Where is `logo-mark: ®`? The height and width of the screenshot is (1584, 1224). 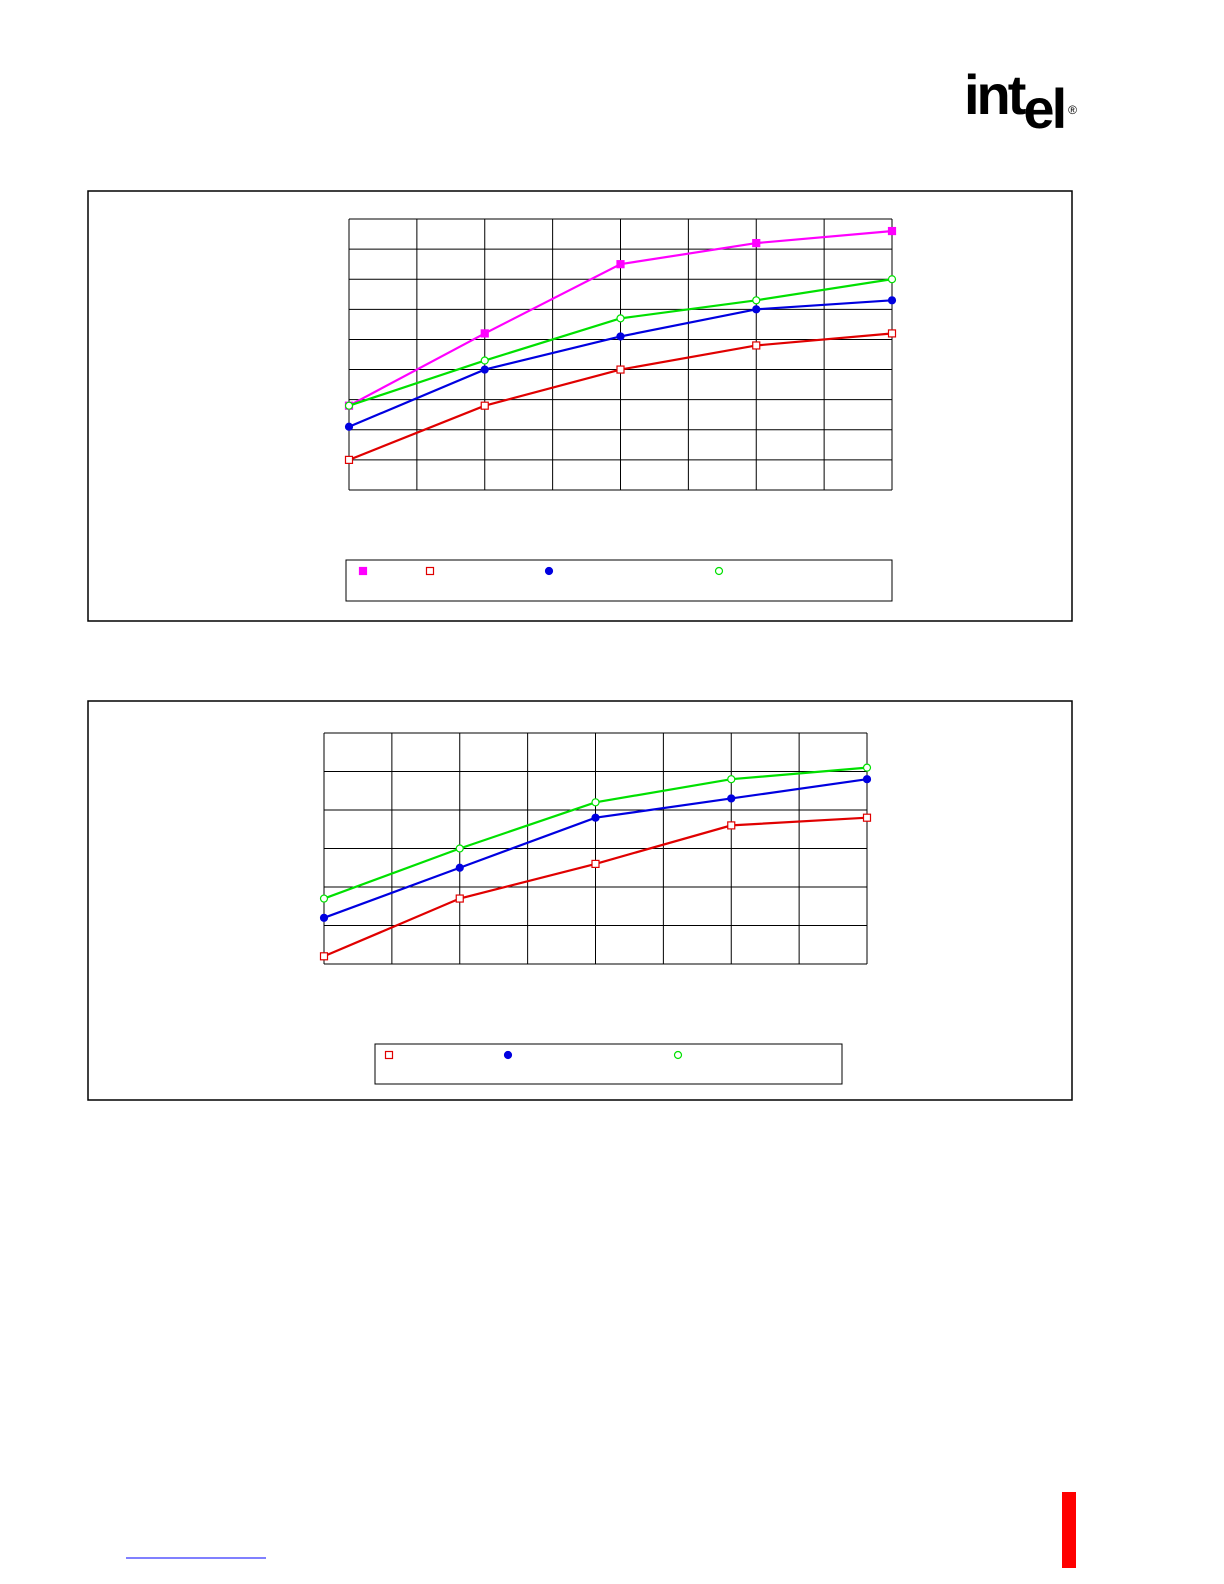 logo-mark: ® is located at coordinates (1072, 110).